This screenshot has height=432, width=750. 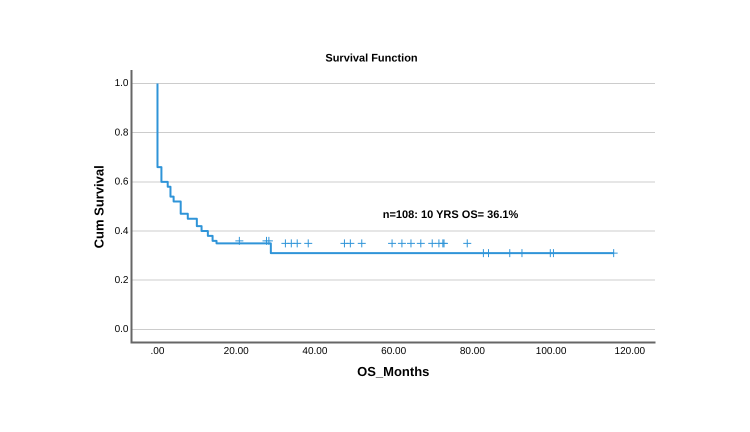 I want to click on x-axis-title: OS_Months, so click(x=393, y=371).